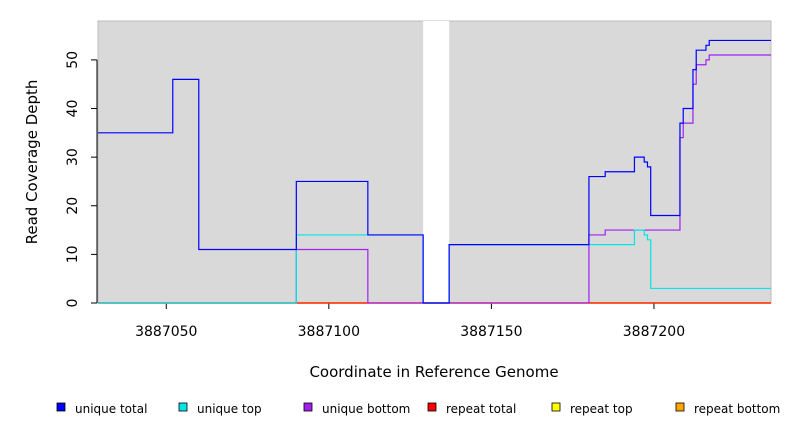  I want to click on y-tick-label: 10, so click(73, 254).